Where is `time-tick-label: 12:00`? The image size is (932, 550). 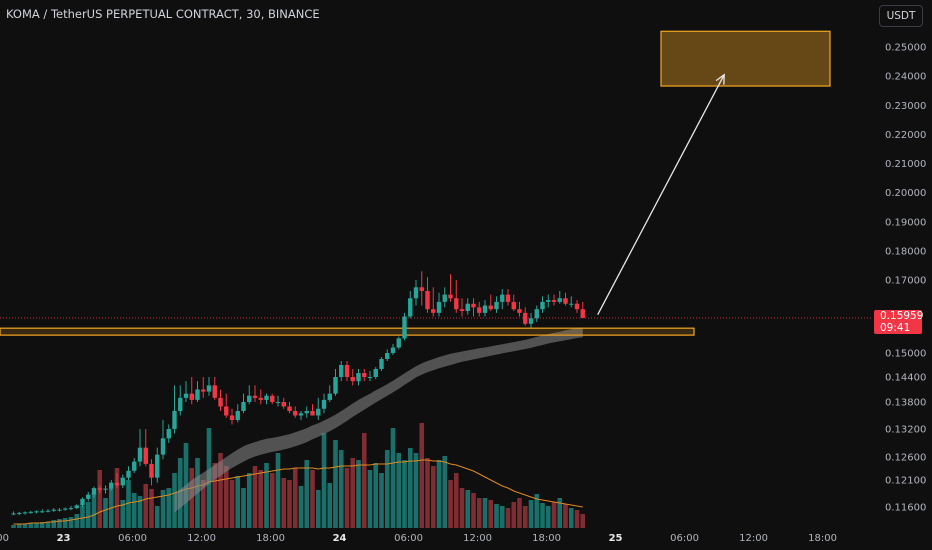 time-tick-label: 12:00 is located at coordinates (477, 538).